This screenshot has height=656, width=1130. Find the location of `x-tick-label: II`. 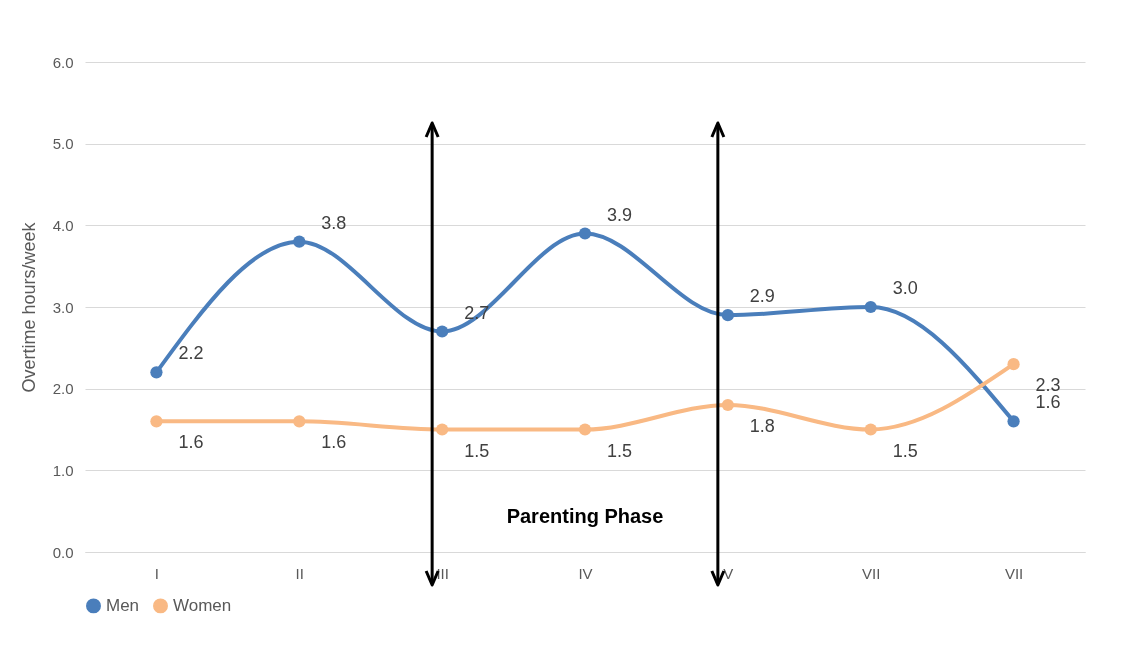

x-tick-label: II is located at coordinates (299, 573).